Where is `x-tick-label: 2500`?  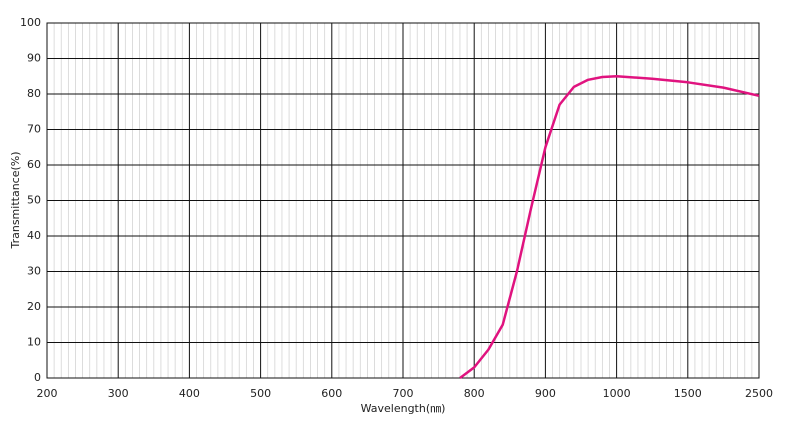 x-tick-label: 2500 is located at coordinates (759, 393).